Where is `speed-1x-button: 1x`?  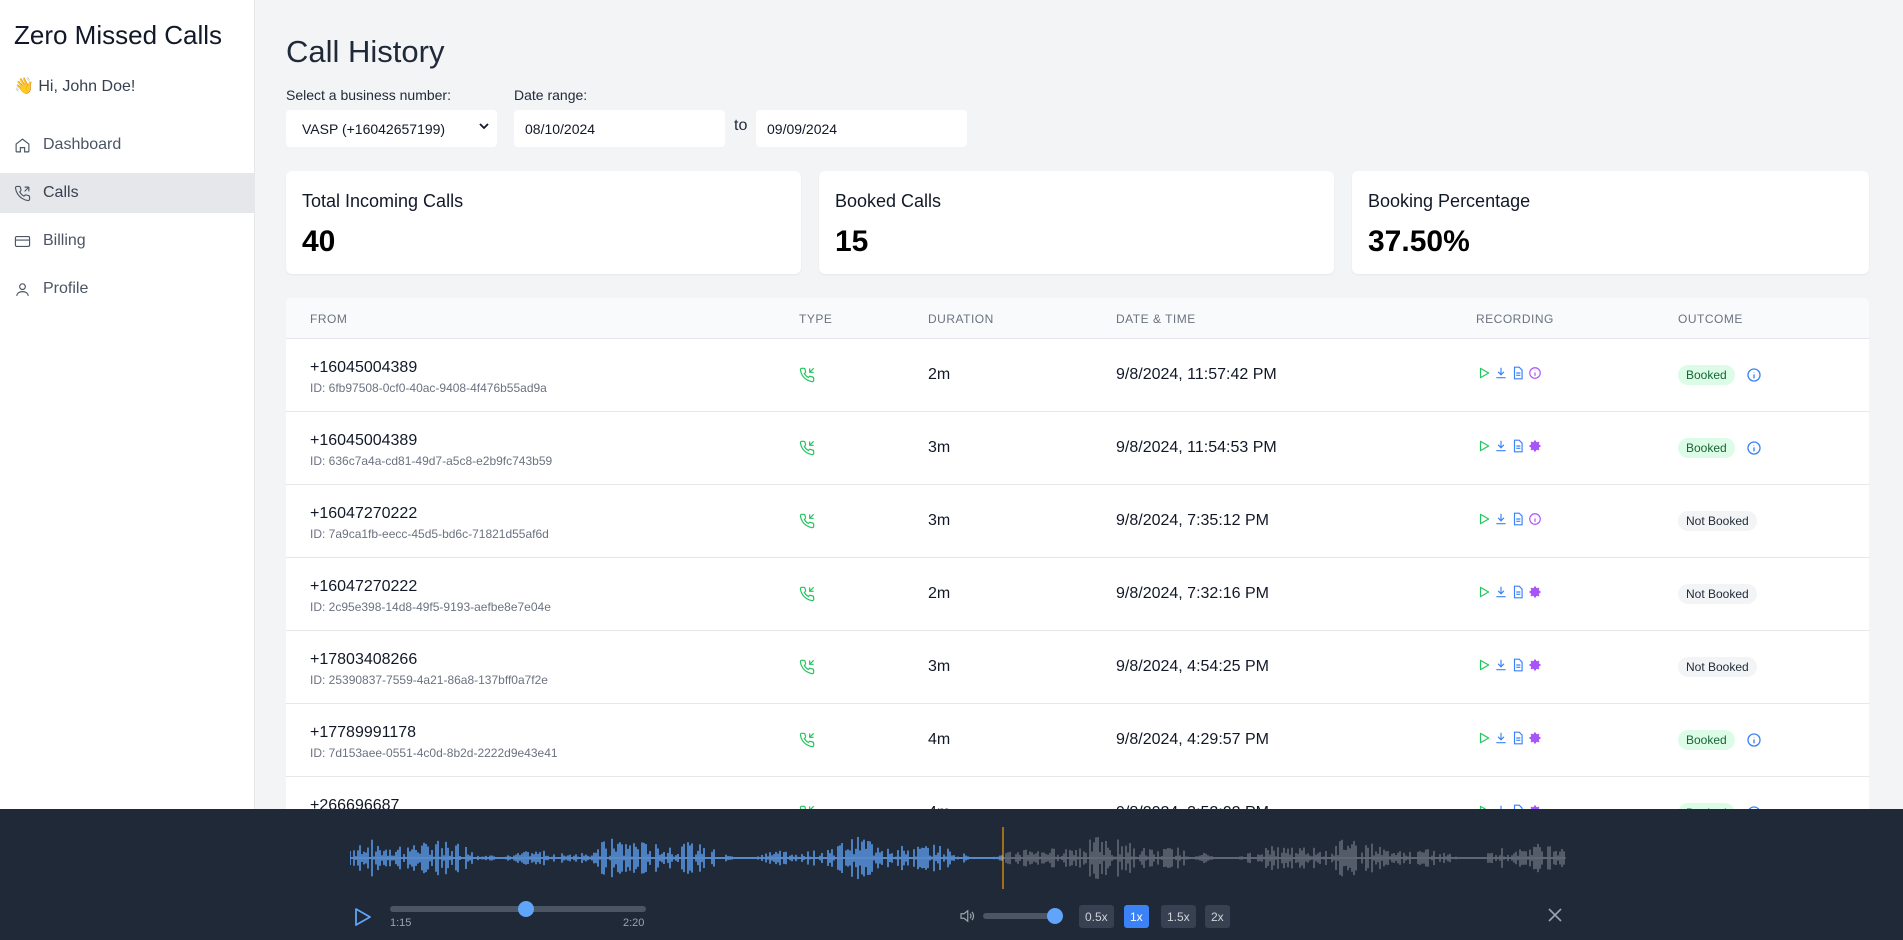 speed-1x-button: 1x is located at coordinates (1136, 916).